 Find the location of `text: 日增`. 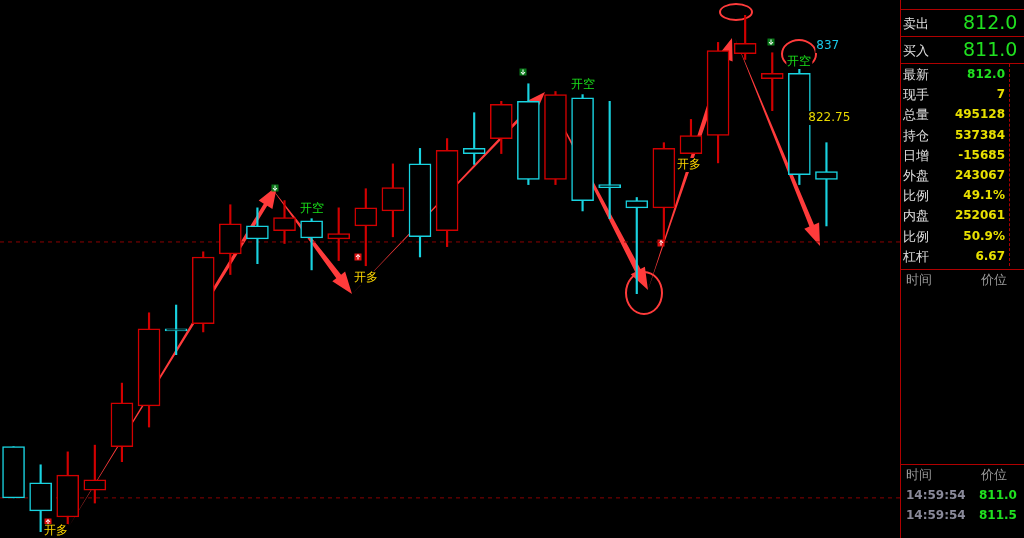

text: 日增 is located at coordinates (916, 155).